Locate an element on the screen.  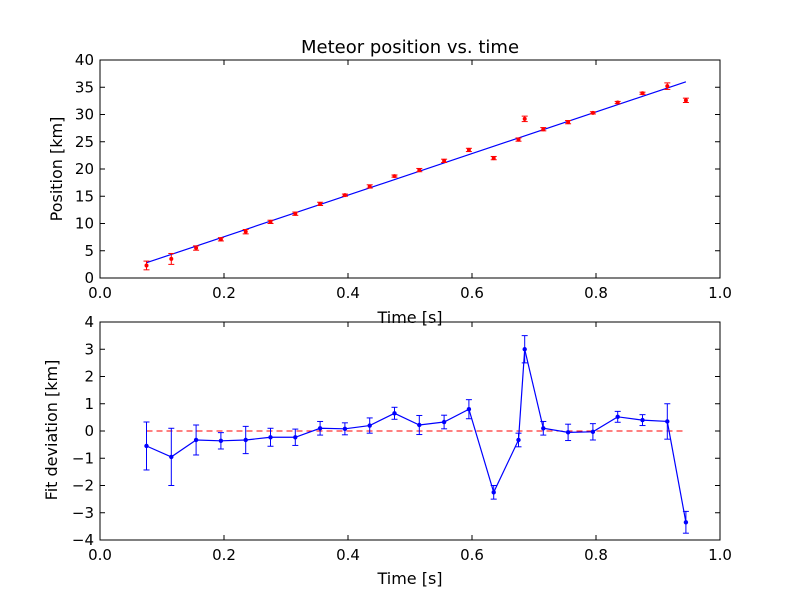
position-plot-ylabel: Position [km] is located at coordinates (56, 169).